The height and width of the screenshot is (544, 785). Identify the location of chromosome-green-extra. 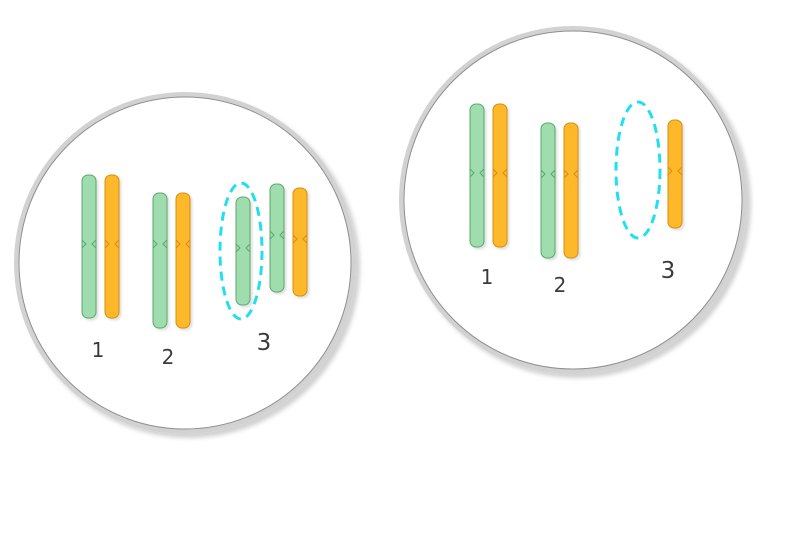
(243, 251).